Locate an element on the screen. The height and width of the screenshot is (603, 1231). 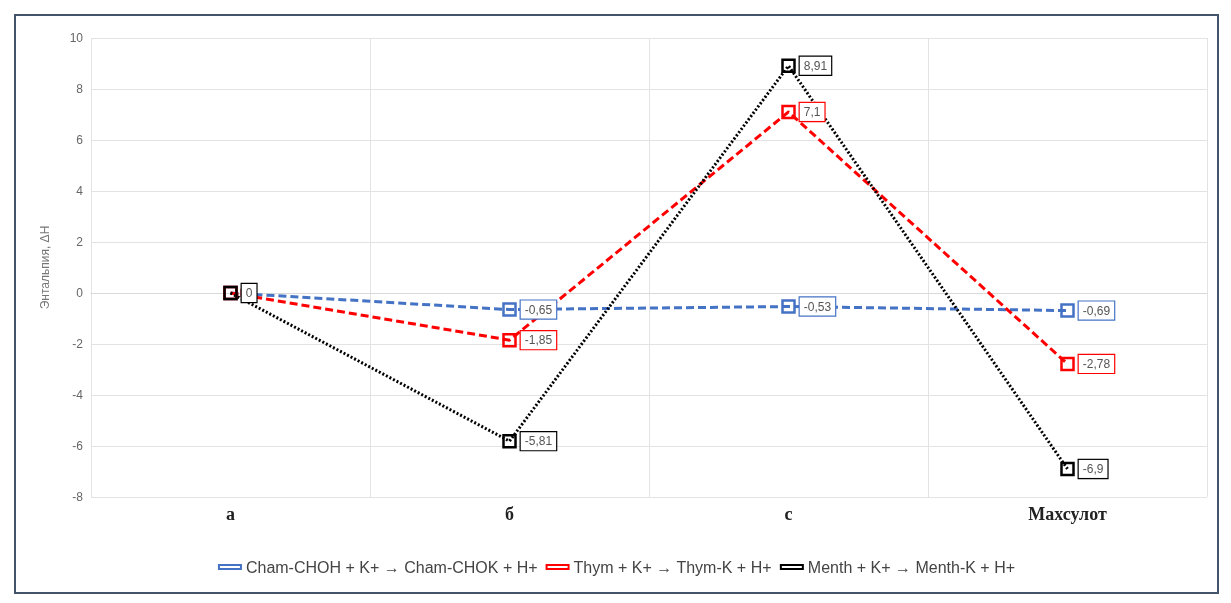
data-label: -0,65 is located at coordinates (538, 309).